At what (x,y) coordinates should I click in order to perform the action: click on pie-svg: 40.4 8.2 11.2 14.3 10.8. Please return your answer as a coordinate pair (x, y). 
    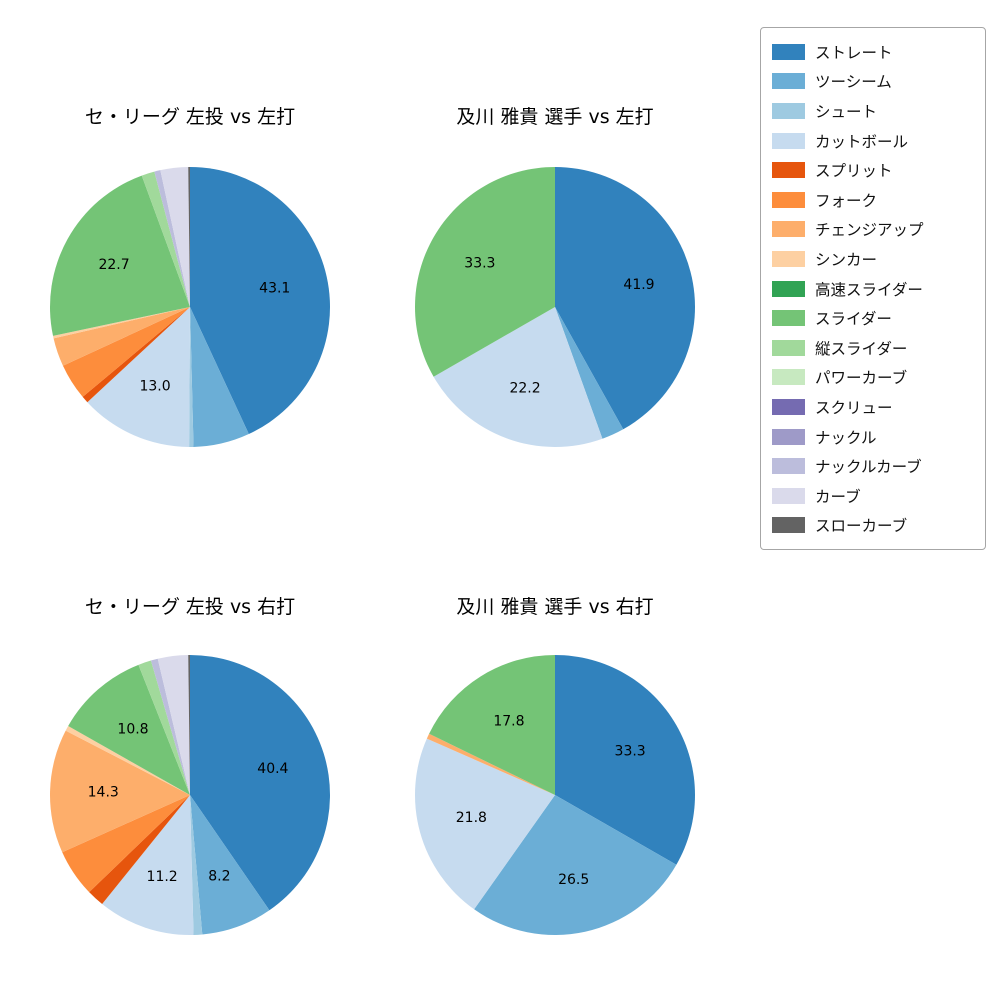
    Looking at the image, I should click on (189, 795).